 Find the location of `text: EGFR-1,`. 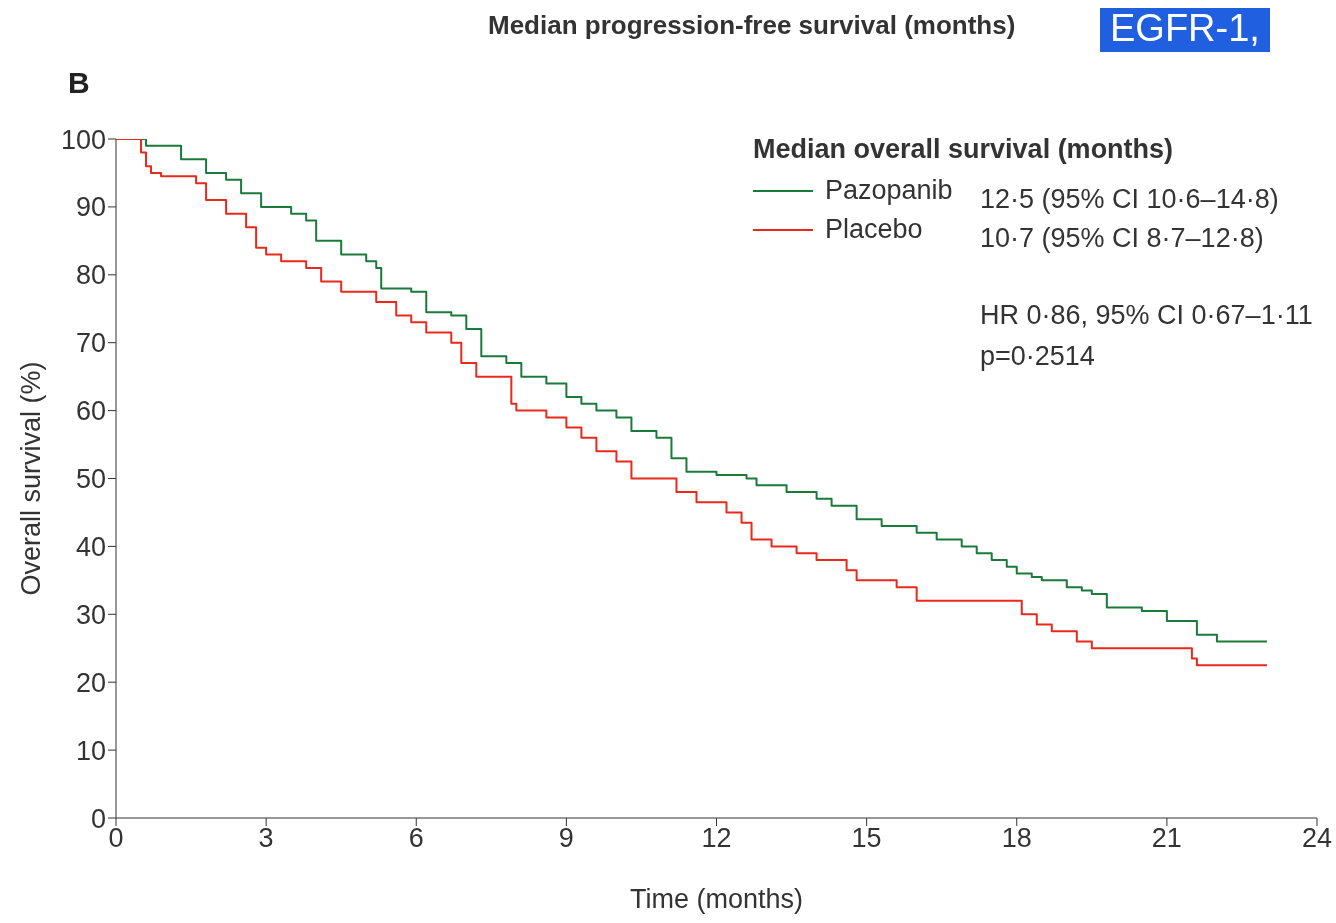

text: EGFR-1, is located at coordinates (1185, 29).